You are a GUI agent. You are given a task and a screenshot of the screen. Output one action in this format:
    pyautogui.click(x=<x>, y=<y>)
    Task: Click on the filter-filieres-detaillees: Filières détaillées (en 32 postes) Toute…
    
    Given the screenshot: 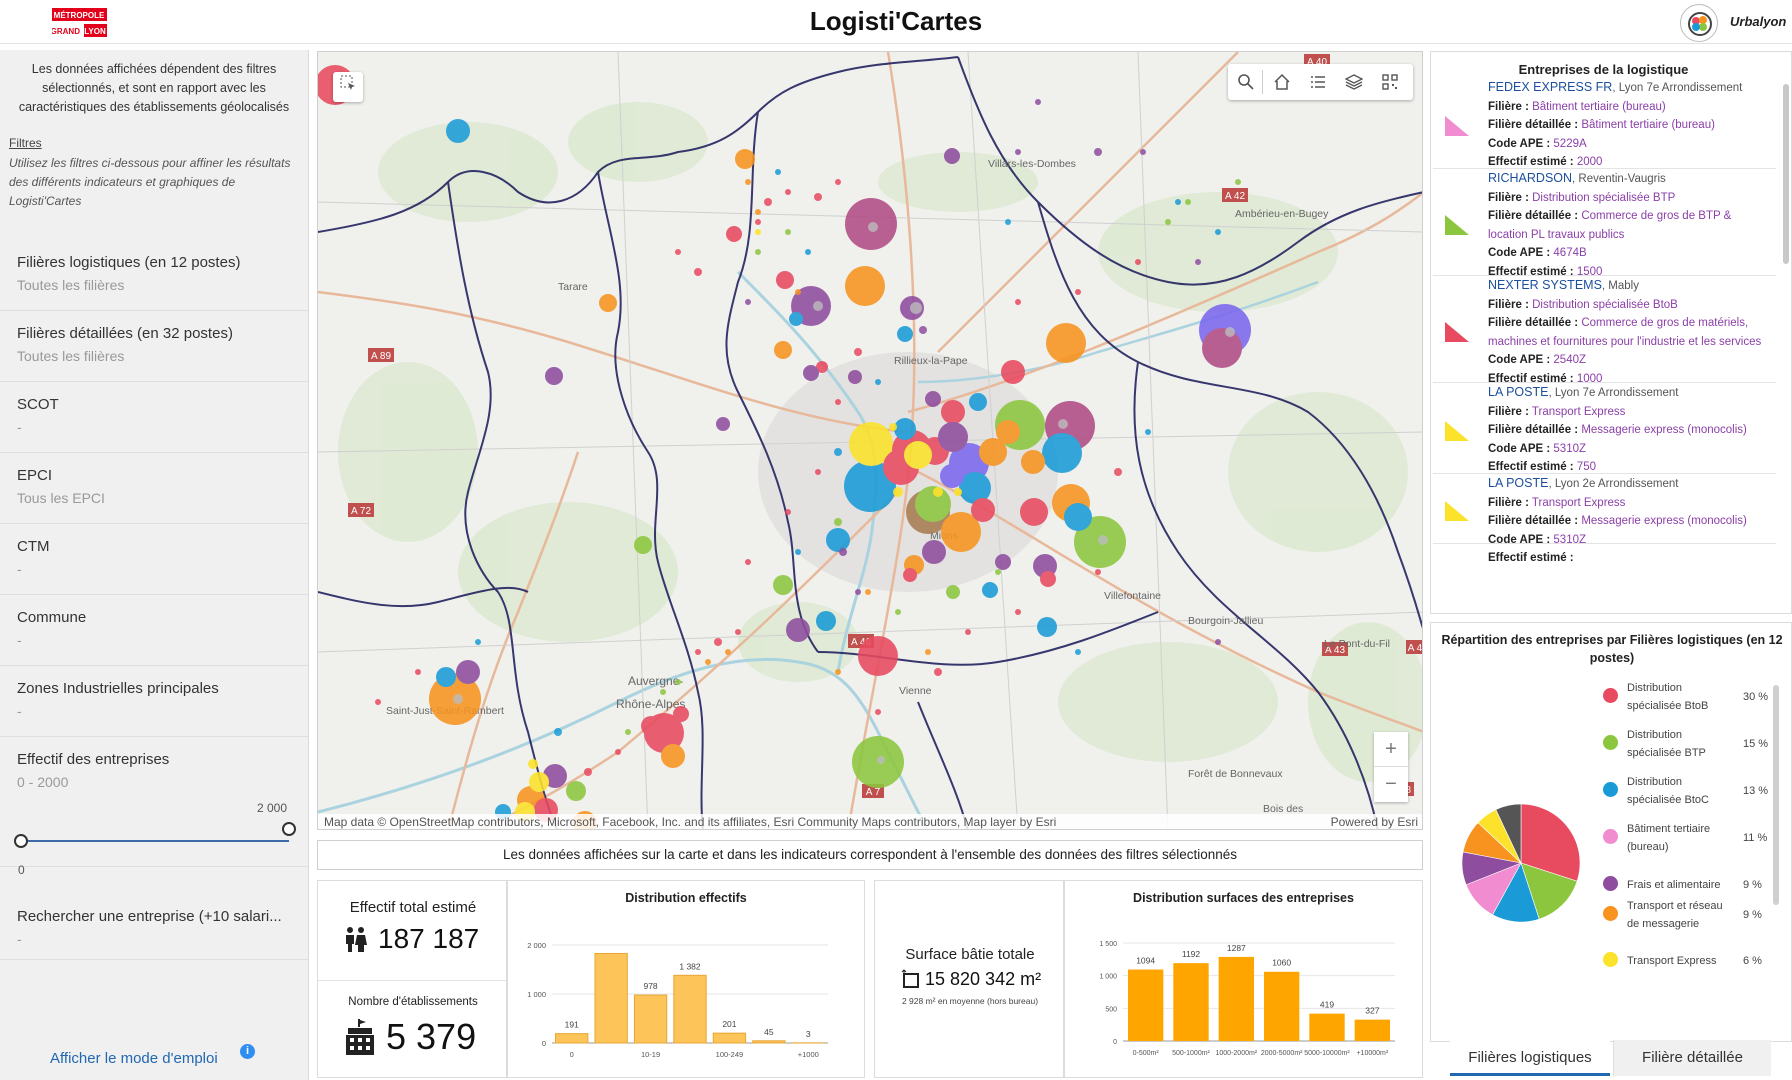 What is the action you would take?
    pyautogui.click(x=154, y=346)
    